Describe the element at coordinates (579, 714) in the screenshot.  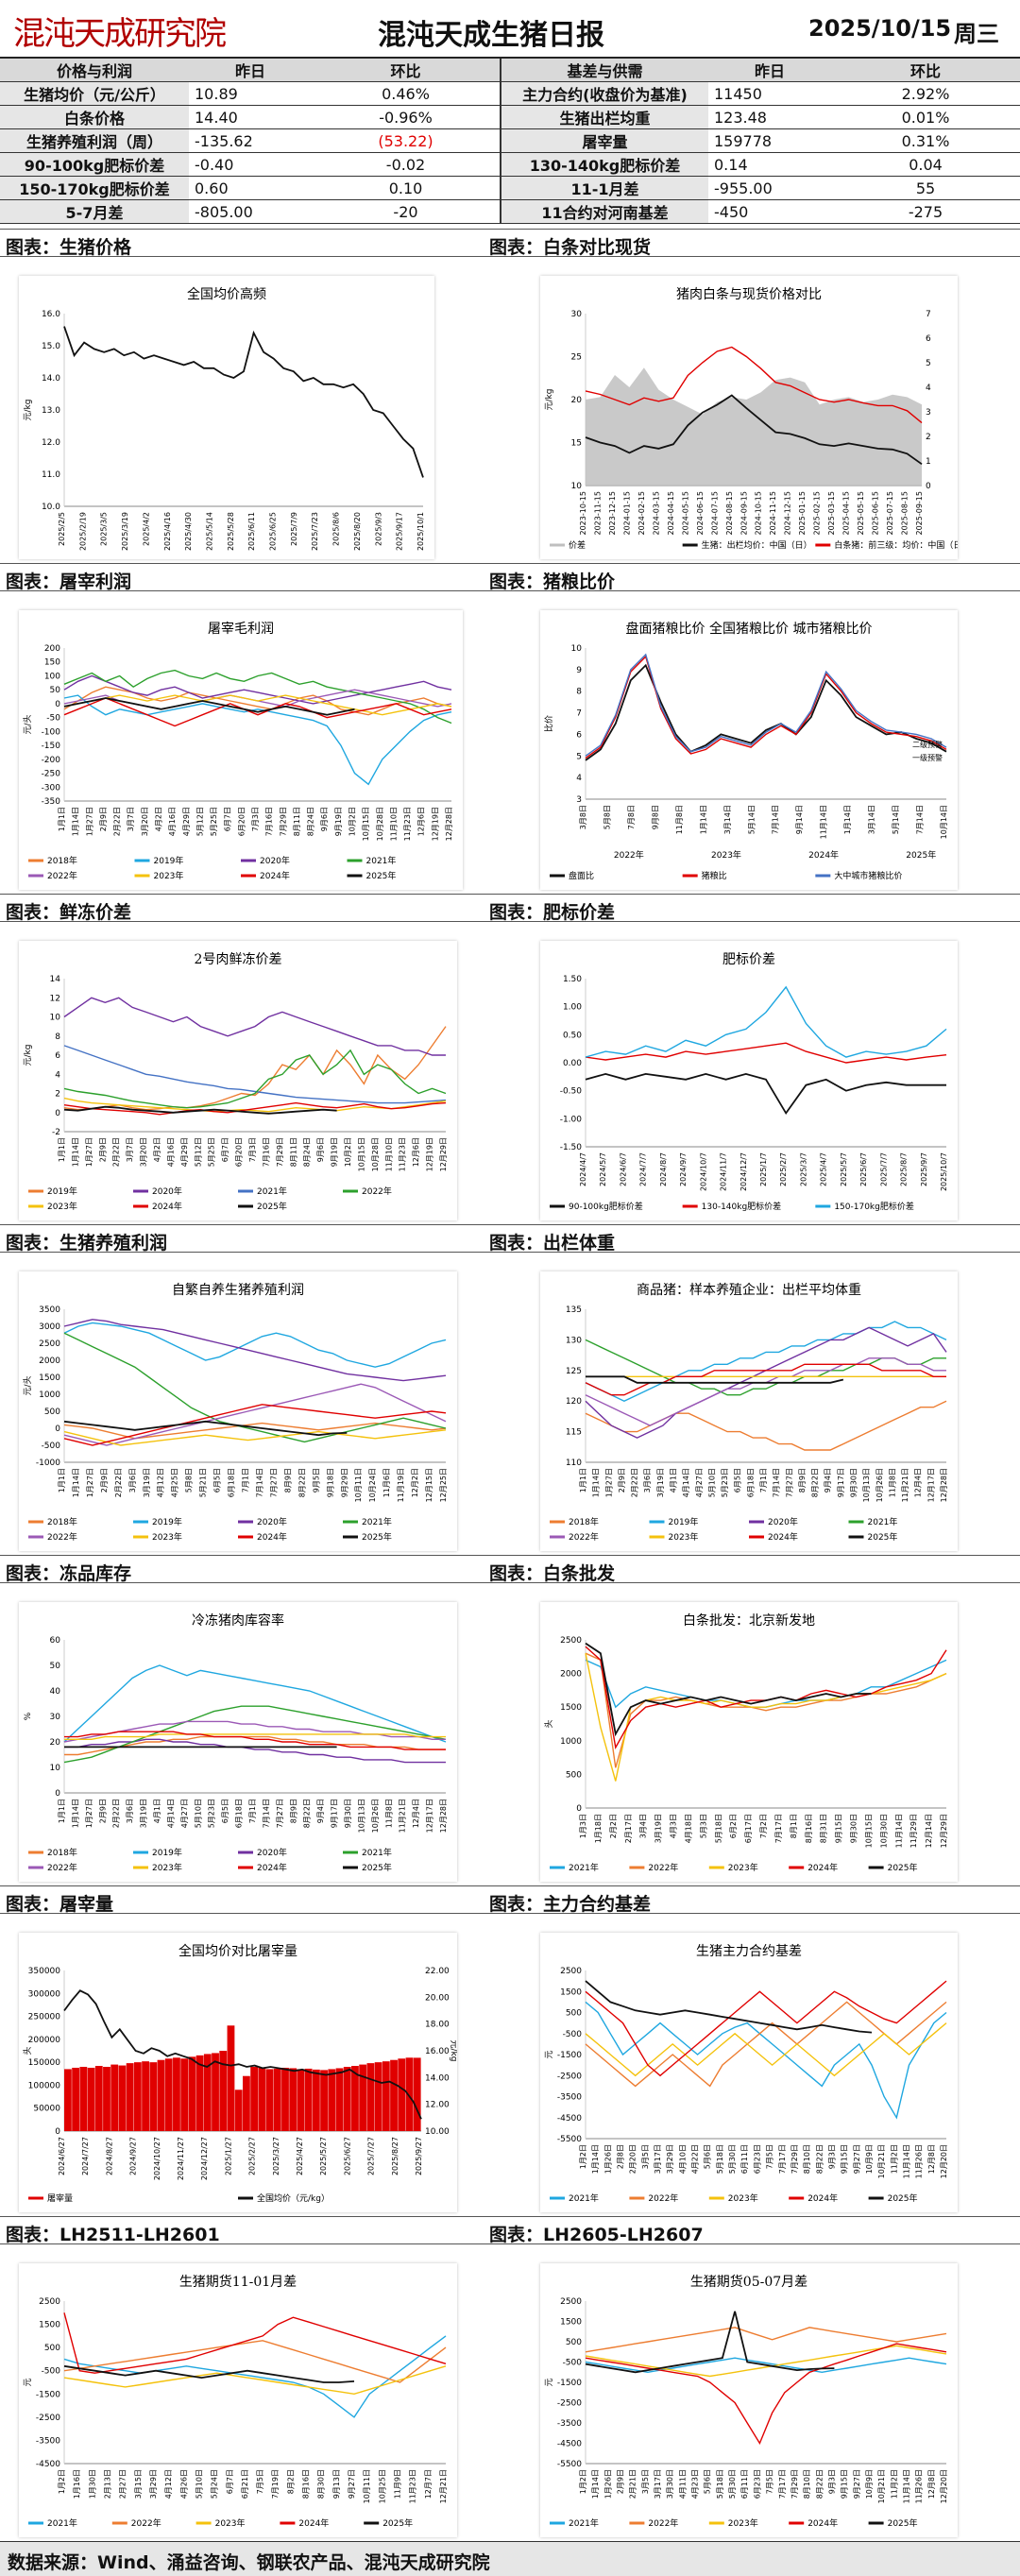
I see `y-tick-label: 7` at that location.